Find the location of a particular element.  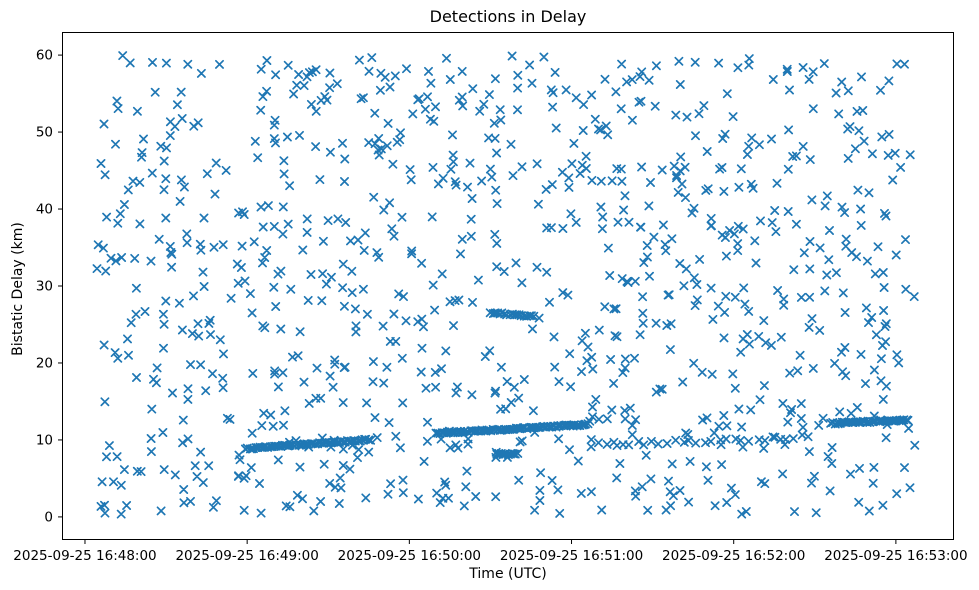

x-tick-label: 2025-09-25 16:53:00 is located at coordinates (895, 556).